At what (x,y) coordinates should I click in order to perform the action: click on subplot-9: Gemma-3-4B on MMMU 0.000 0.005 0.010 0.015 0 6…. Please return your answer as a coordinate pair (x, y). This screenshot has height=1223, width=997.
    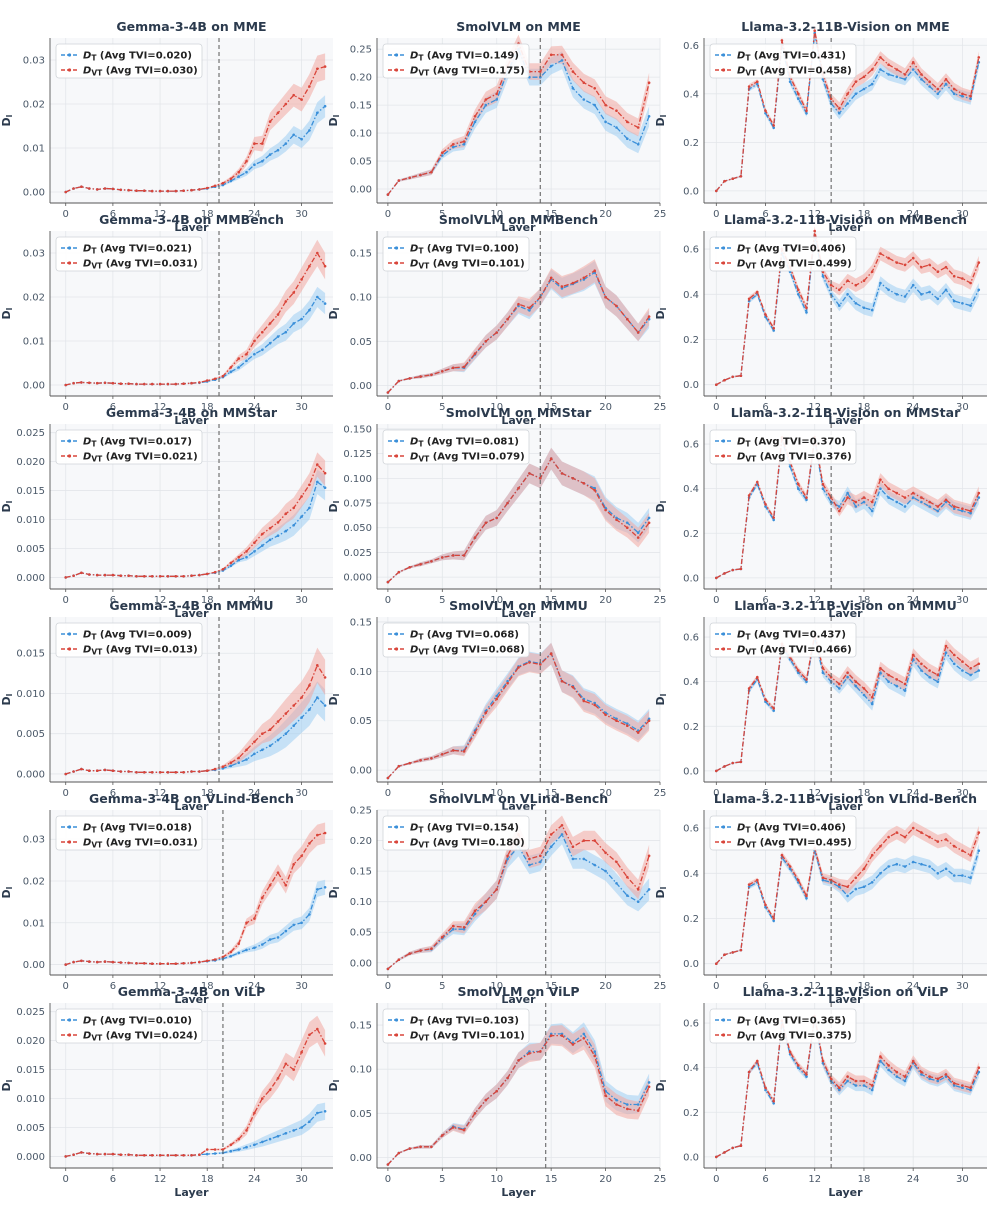
    Looking at the image, I should click on (166, 705).